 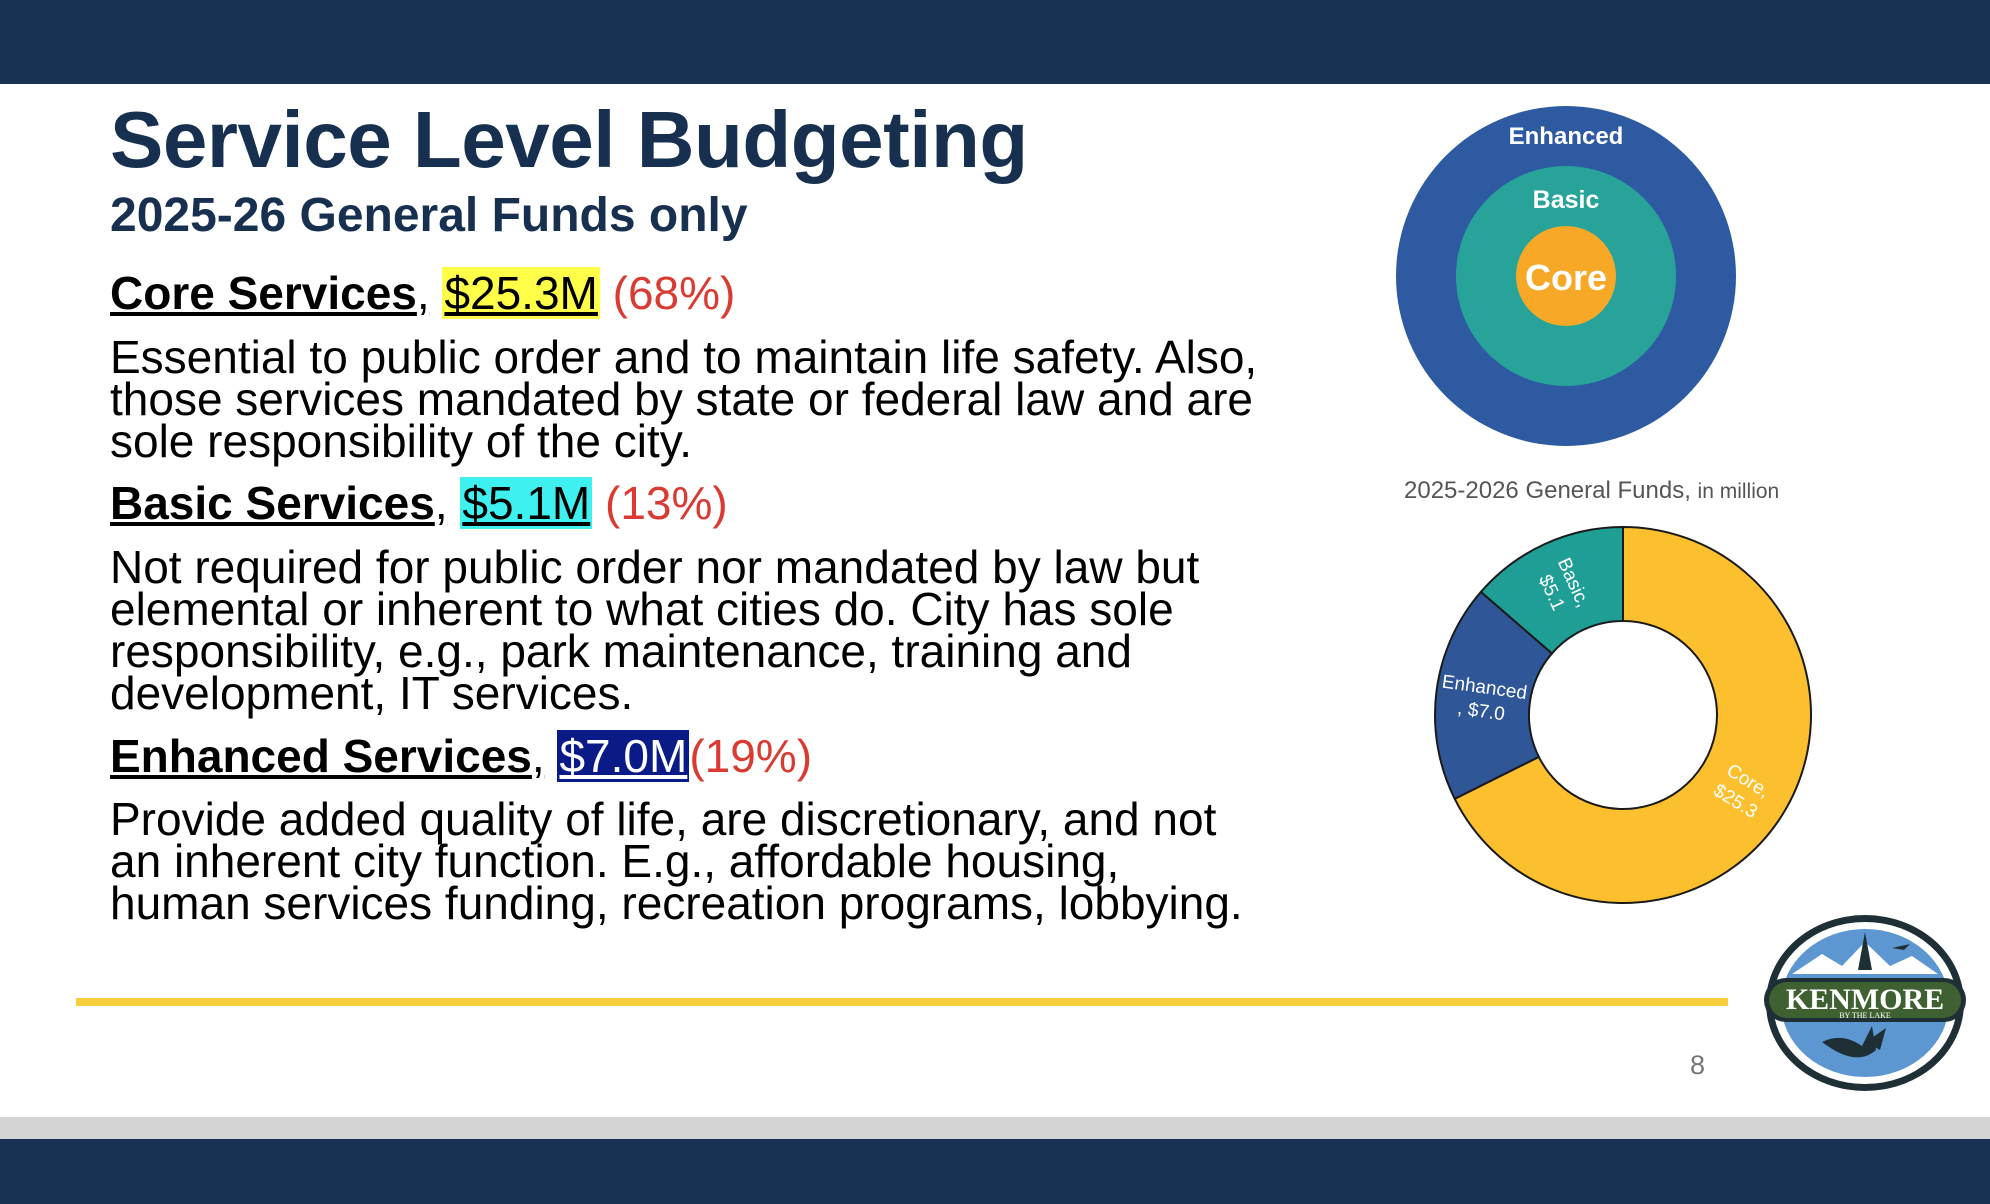 I want to click on section-name: Core Services, so click(x=263, y=293).